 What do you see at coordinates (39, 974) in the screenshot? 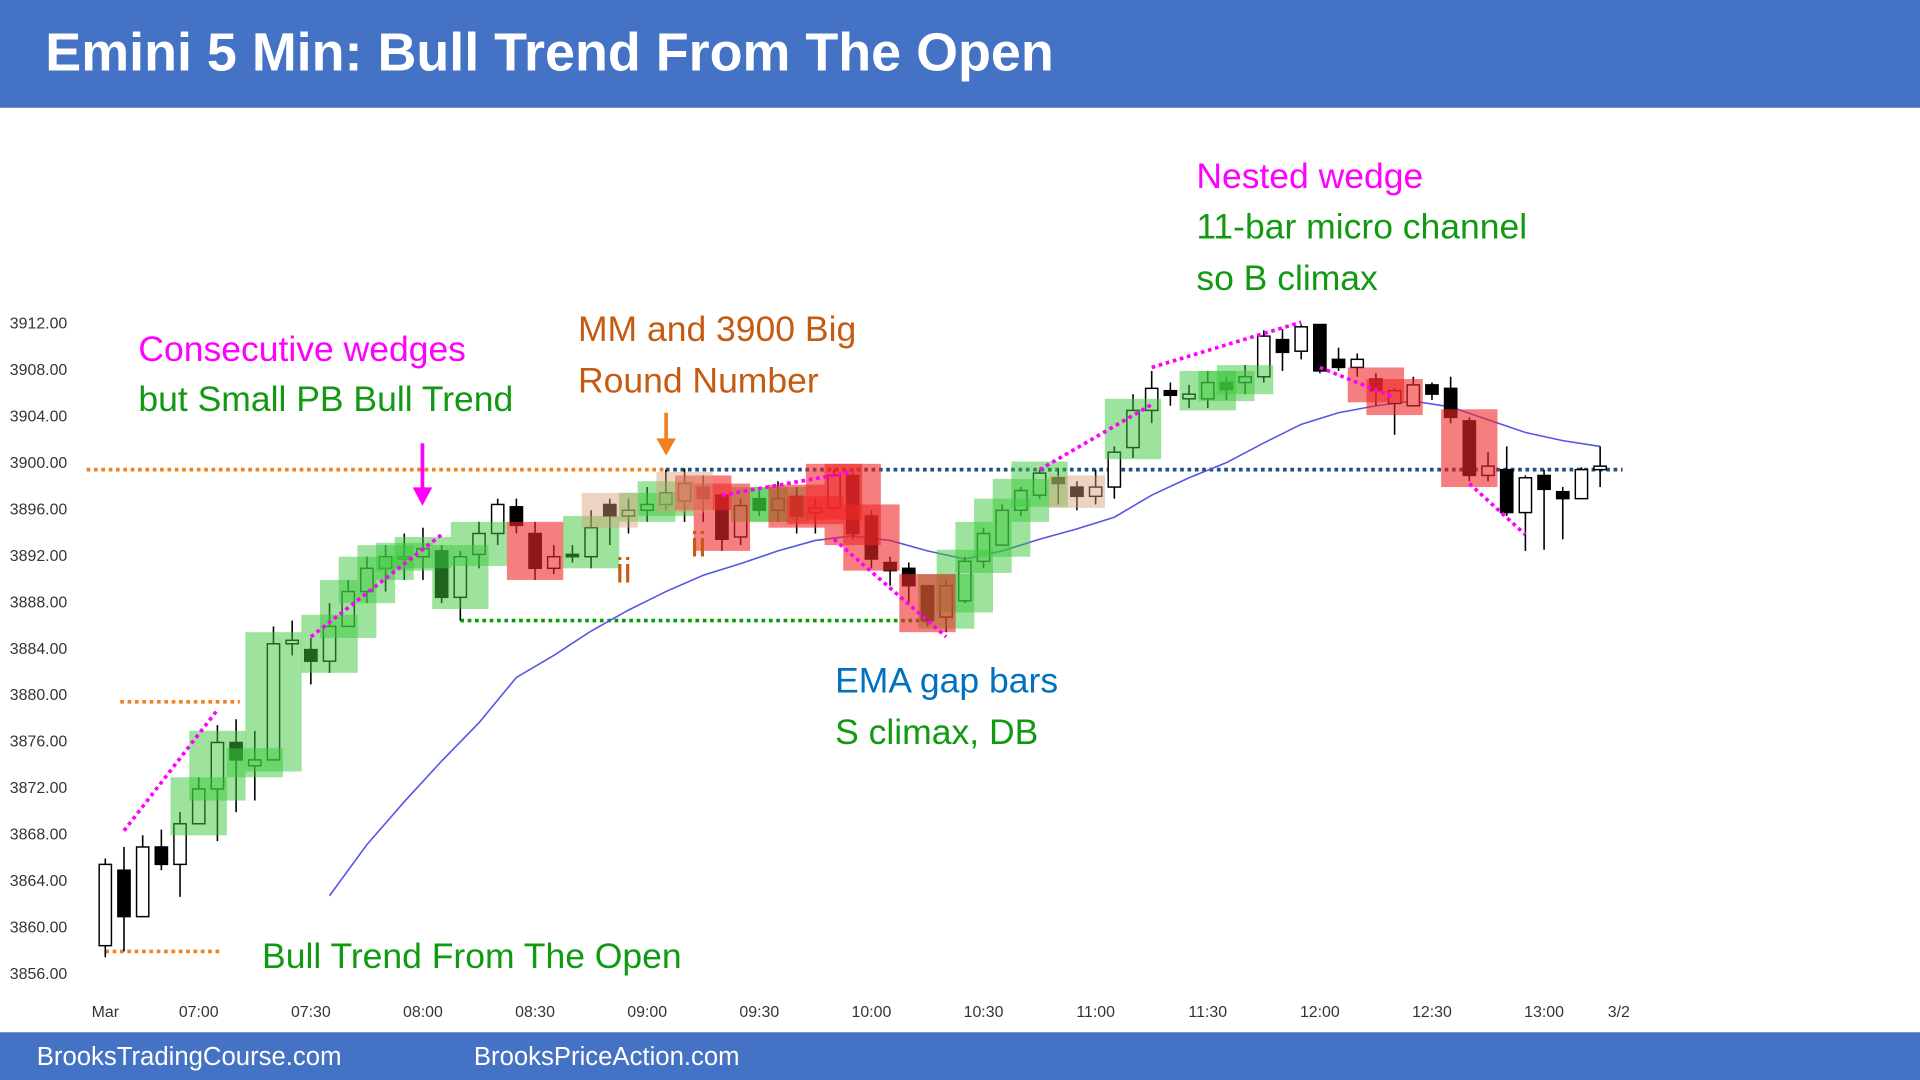
I see `y-tick-label: 3856.00` at bounding box center [39, 974].